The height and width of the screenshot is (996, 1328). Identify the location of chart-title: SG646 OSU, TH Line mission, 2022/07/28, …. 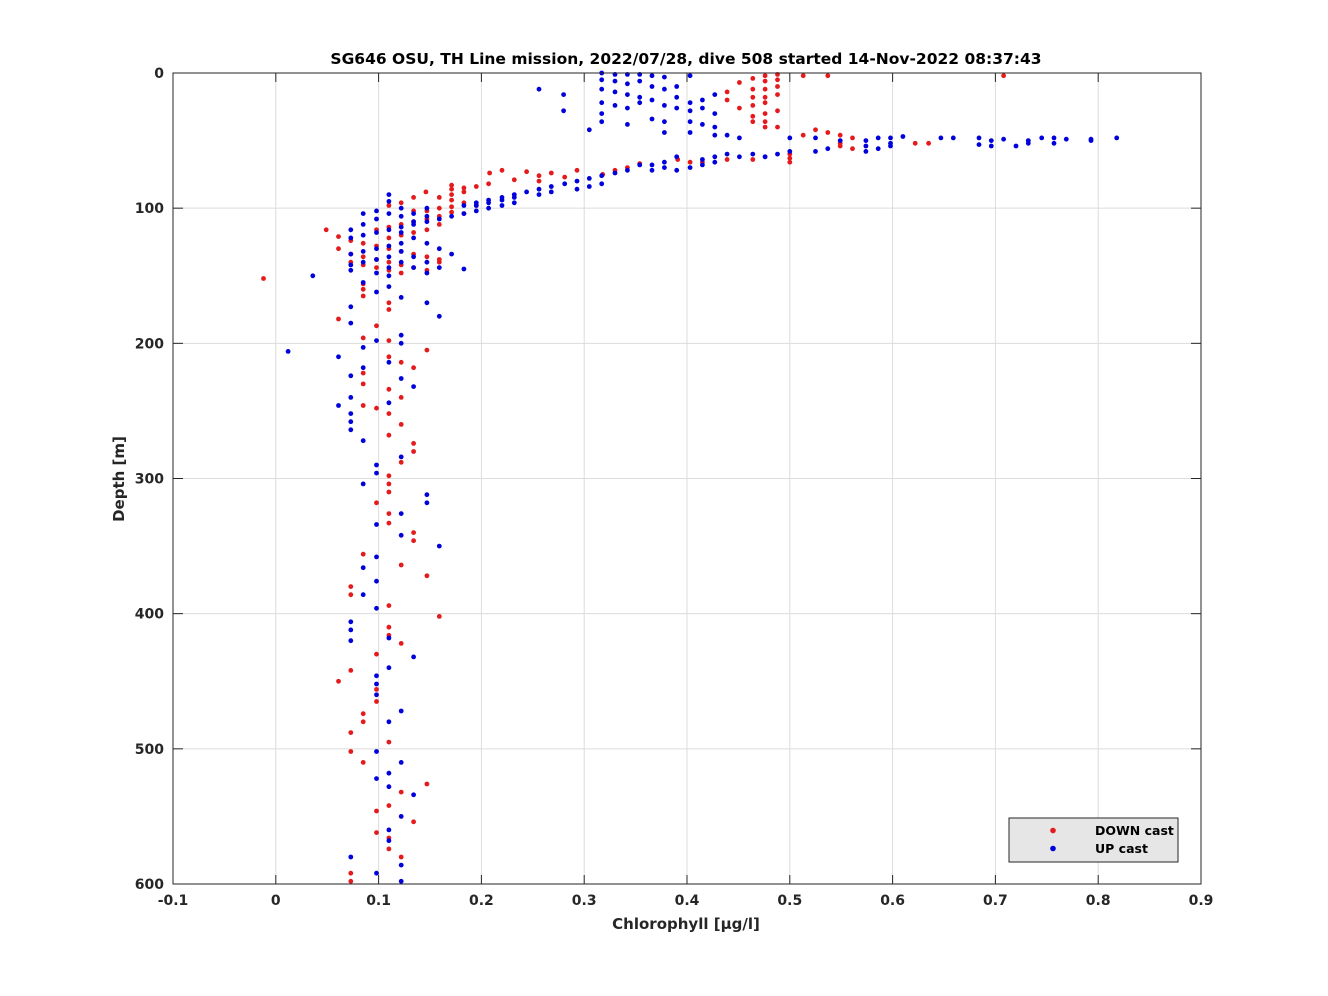
(685, 59).